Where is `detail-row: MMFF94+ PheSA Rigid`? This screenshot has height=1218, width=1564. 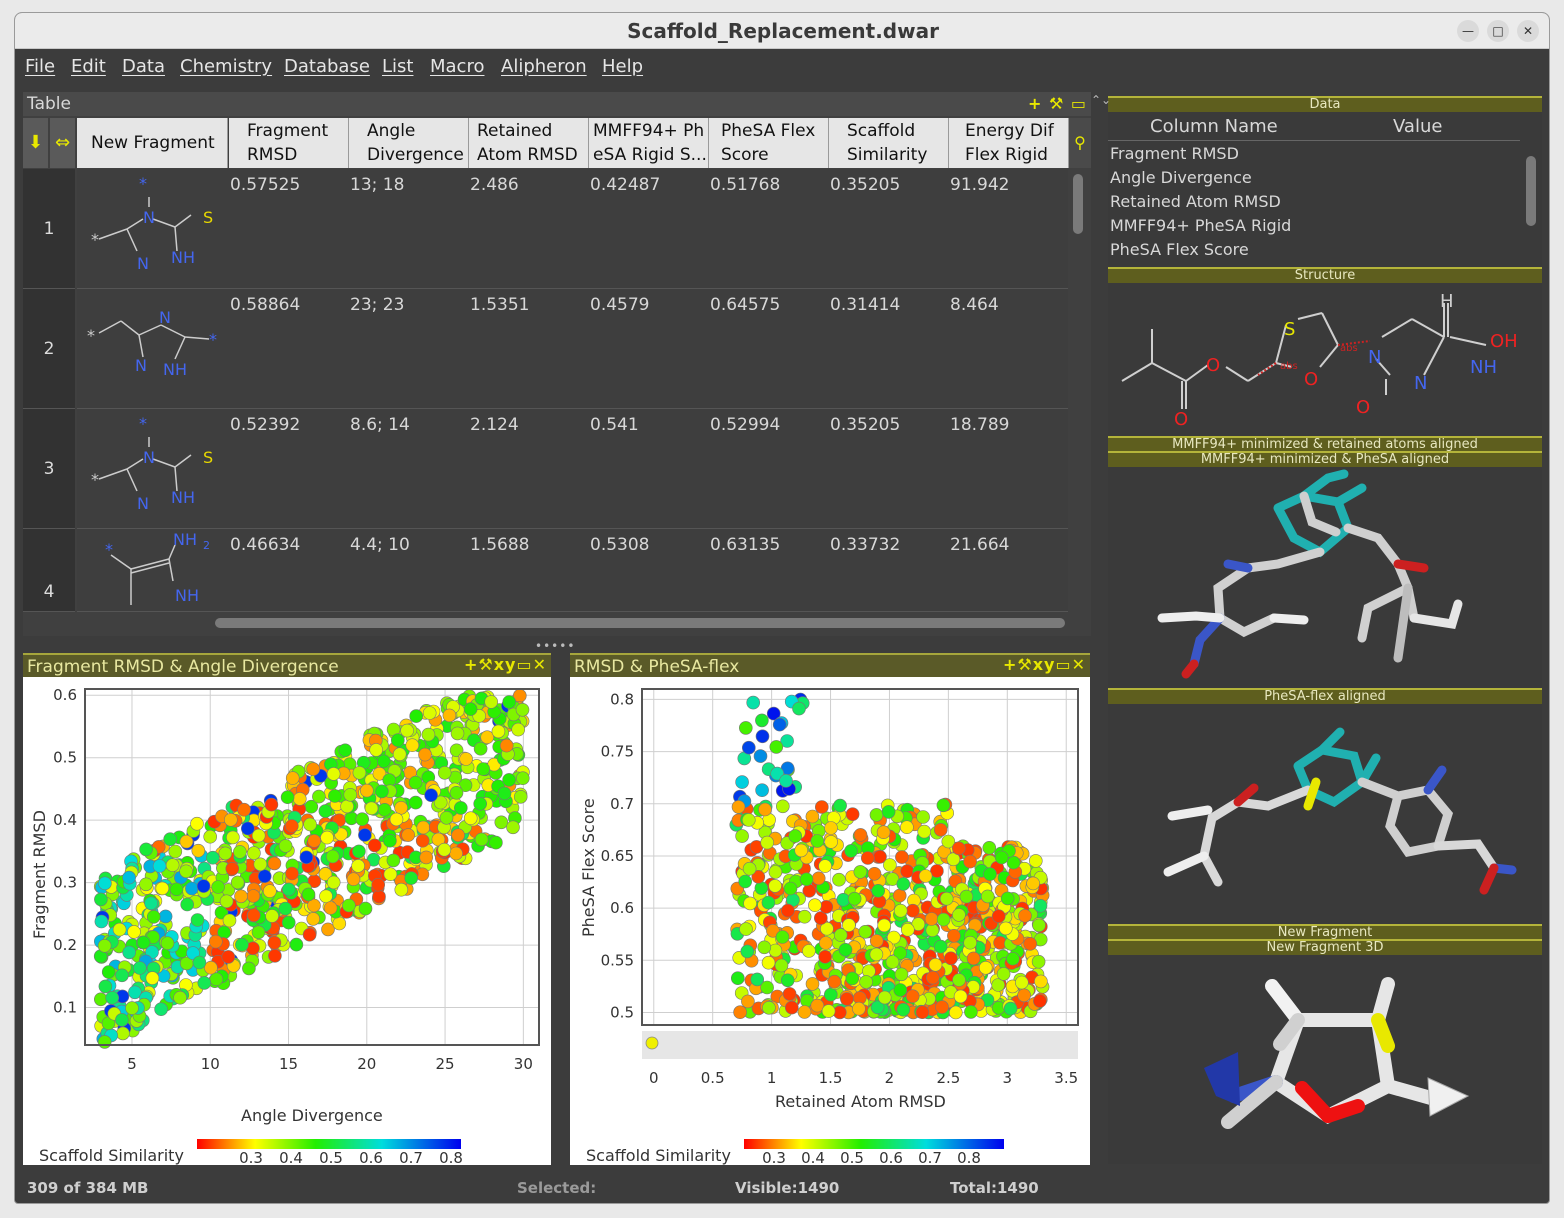
detail-row: MMFF94+ PheSA Rigid is located at coordinates (1201, 225).